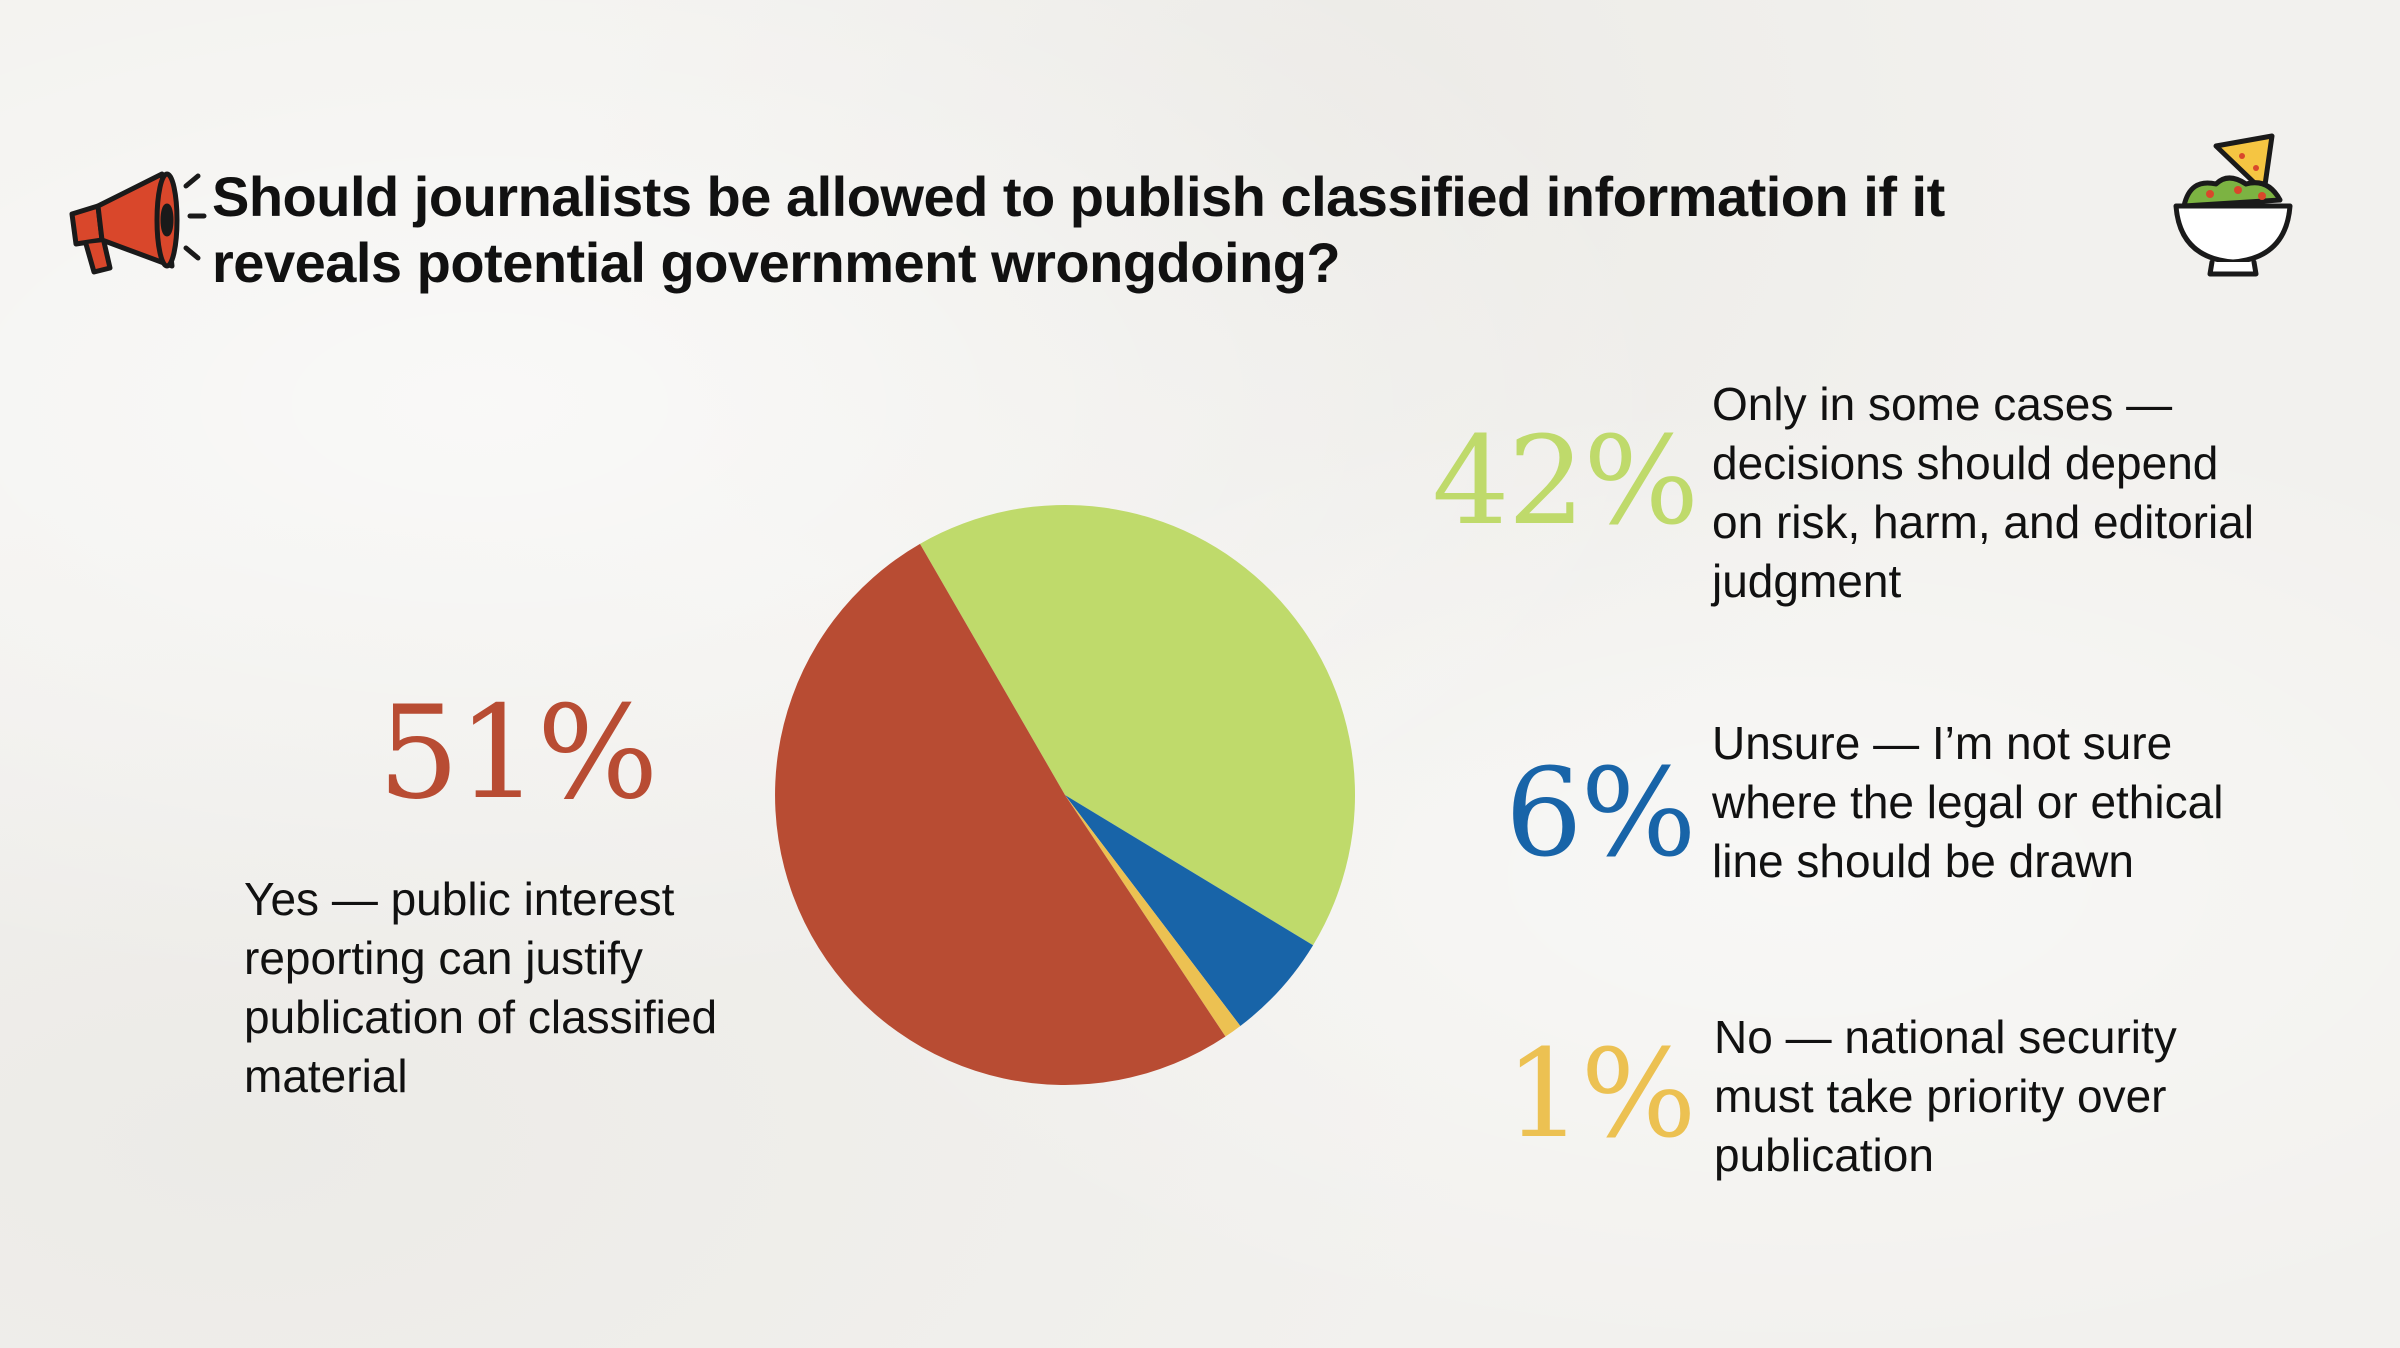 Image resolution: width=2400 pixels, height=1348 pixels. What do you see at coordinates (2233, 205) in the screenshot?
I see `chips-and-guacamole-icon` at bounding box center [2233, 205].